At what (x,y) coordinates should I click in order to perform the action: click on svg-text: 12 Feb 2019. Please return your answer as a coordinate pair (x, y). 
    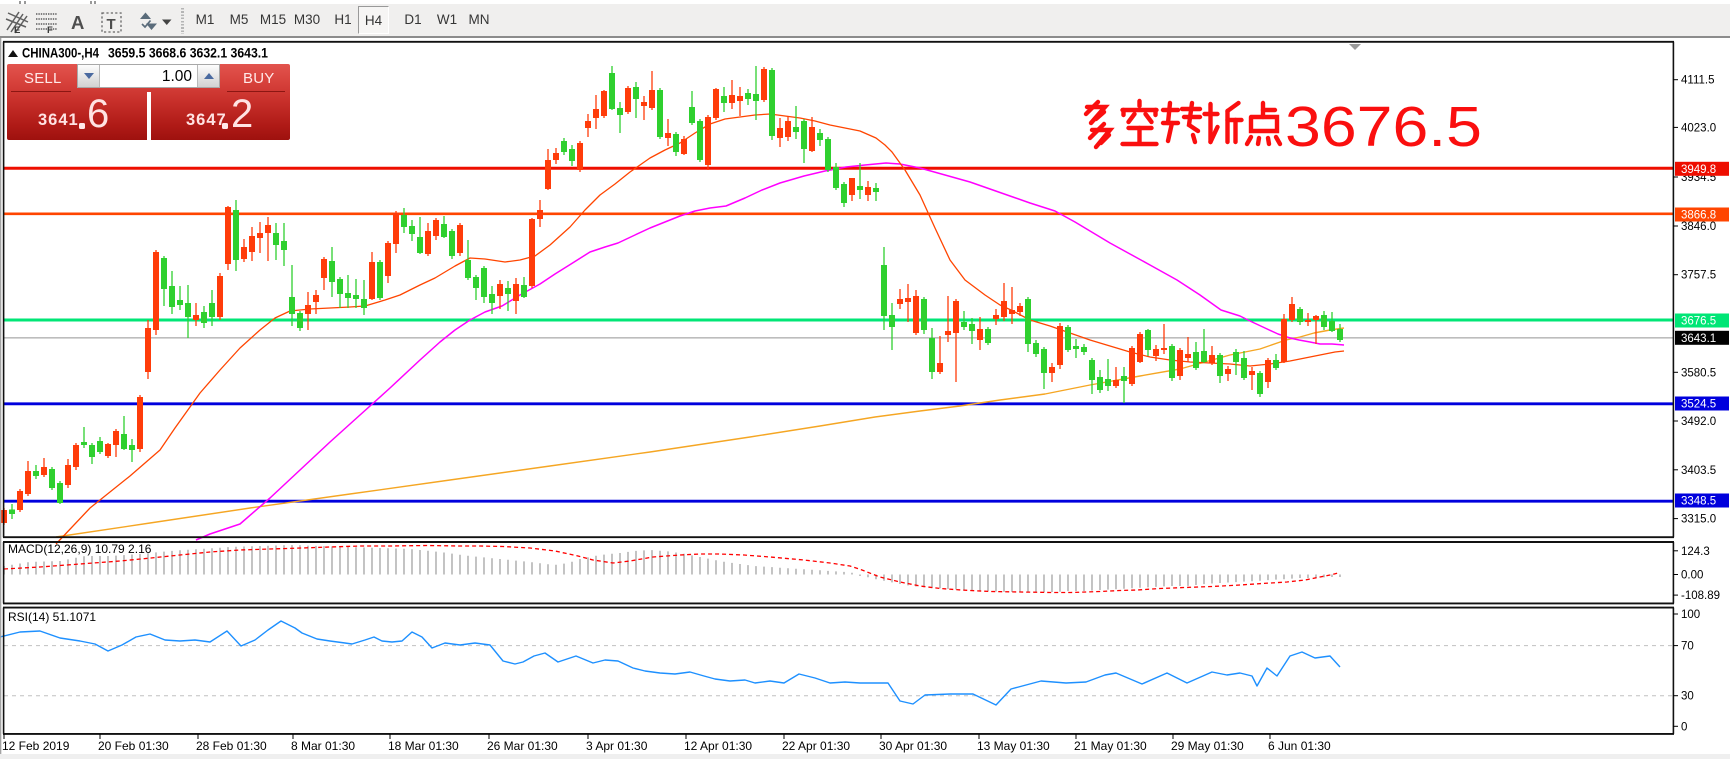
    Looking at the image, I should click on (36, 746).